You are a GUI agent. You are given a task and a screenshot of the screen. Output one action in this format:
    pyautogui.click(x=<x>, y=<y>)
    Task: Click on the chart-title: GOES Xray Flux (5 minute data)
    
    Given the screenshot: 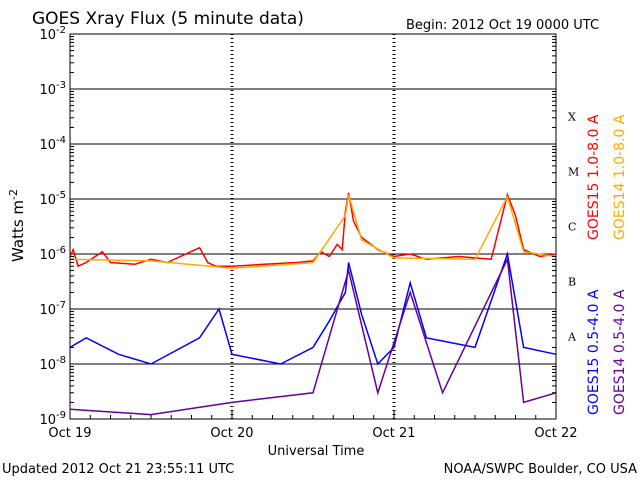 What is the action you would take?
    pyautogui.click(x=168, y=19)
    